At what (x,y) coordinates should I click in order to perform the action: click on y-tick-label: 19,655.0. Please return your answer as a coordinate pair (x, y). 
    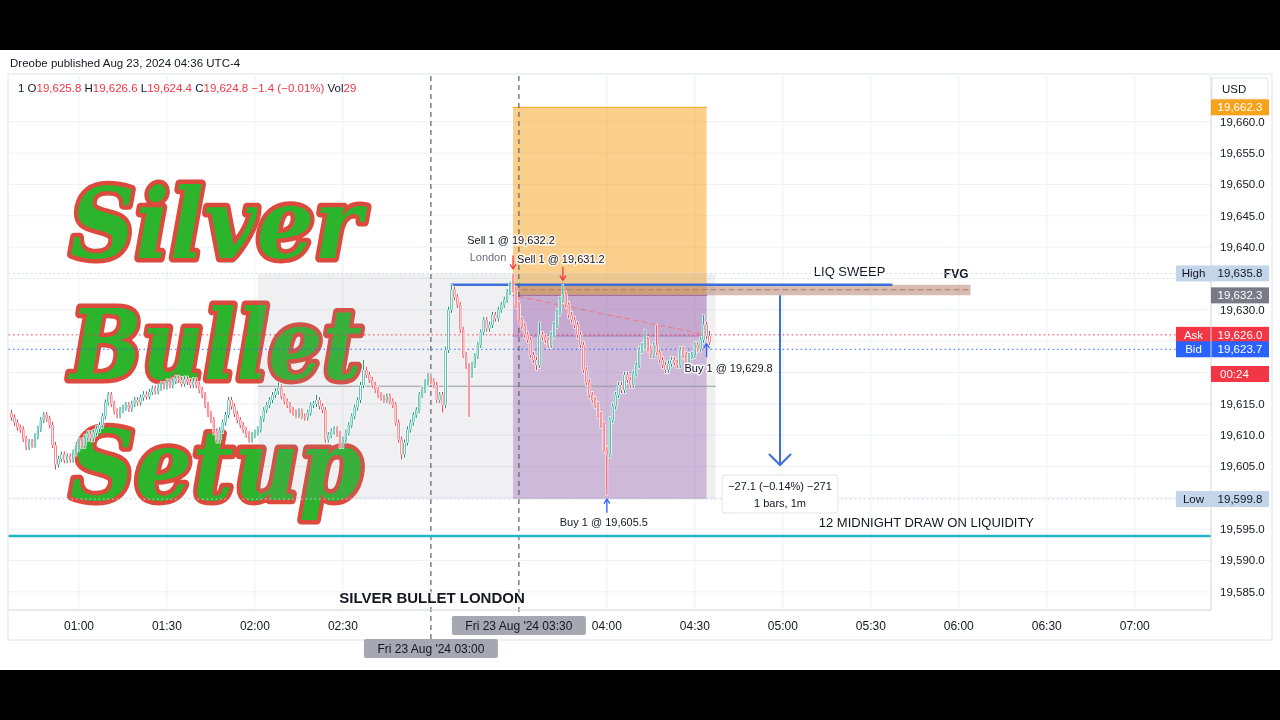
    Looking at the image, I should click on (1242, 153).